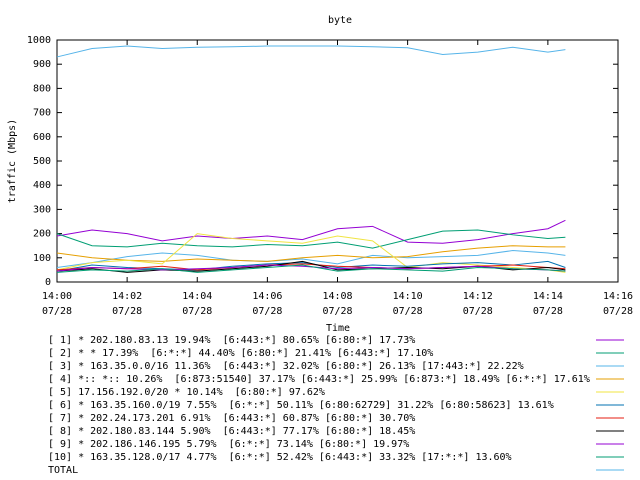 Image resolution: width=640 pixels, height=480 pixels. What do you see at coordinates (42, 88) in the screenshot?
I see `y-tick-label: 800` at bounding box center [42, 88].